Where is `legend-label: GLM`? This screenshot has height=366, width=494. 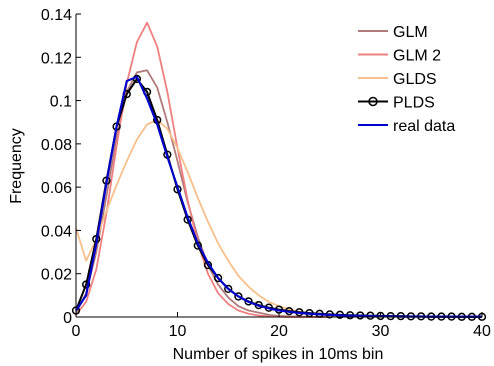
legend-label: GLM is located at coordinates (410, 32).